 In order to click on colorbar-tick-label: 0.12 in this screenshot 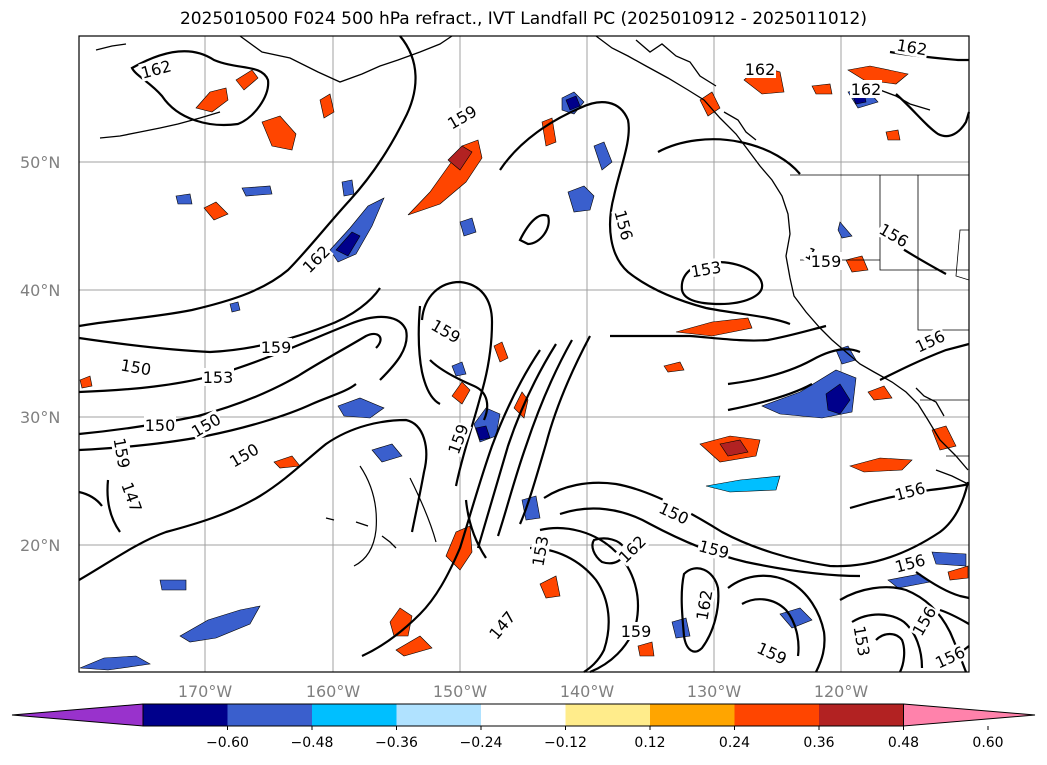, I will do `click(649, 743)`.